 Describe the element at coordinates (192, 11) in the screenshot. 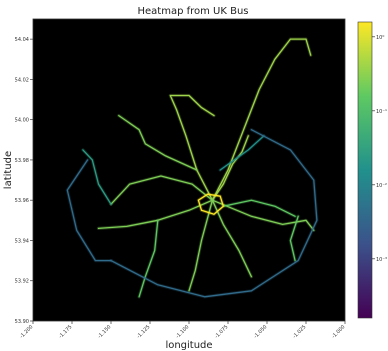

I see `chart-title: Heatmap from UK Bus` at that location.